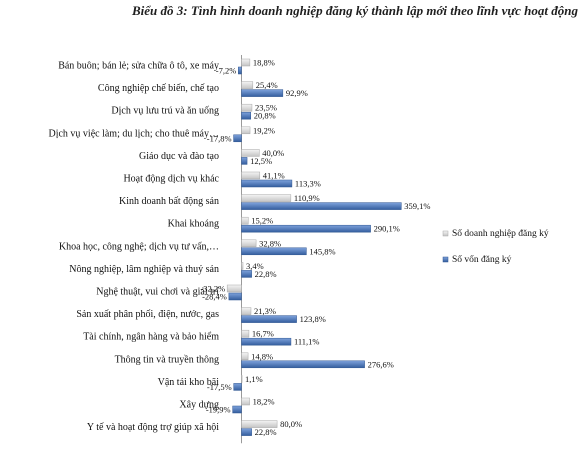 The height and width of the screenshot is (460, 584). Describe the element at coordinates (214, 297) in the screenshot. I see `data-label: -28,4%` at that location.